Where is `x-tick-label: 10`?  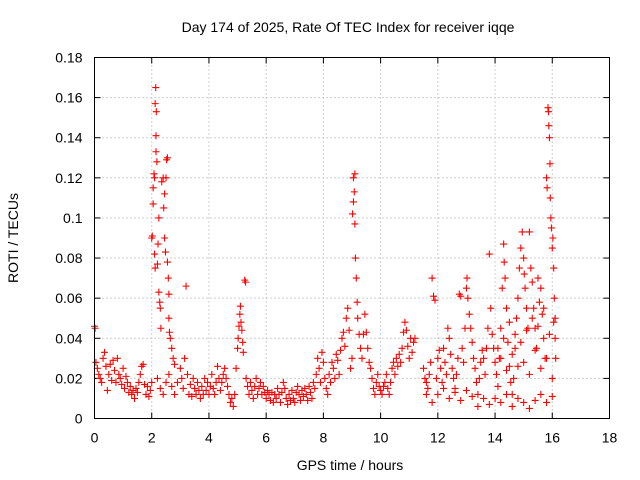 x-tick-label: 10 is located at coordinates (381, 438).